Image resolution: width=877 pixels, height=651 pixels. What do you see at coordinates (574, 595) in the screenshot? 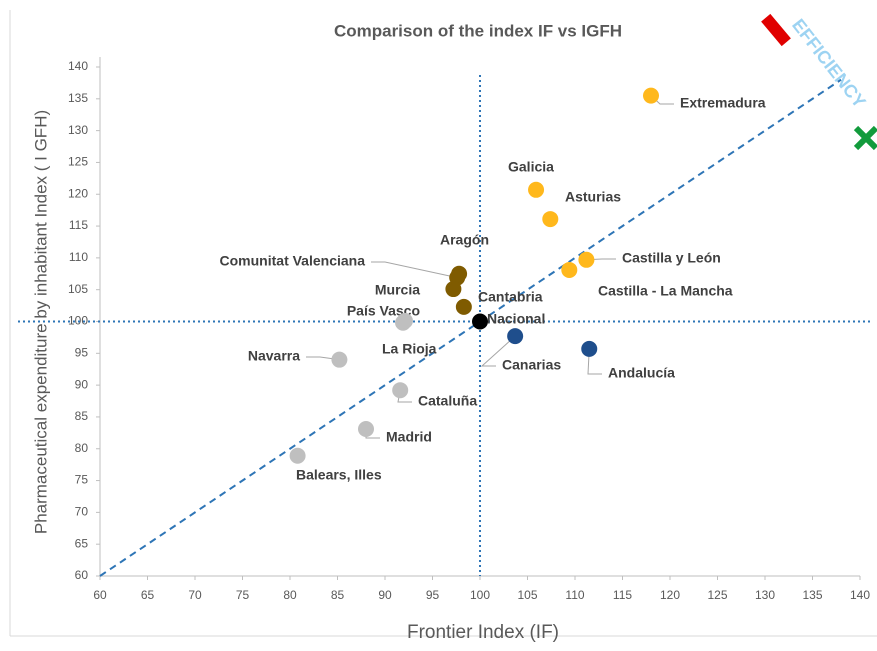
I see `x-tick-label: 110` at bounding box center [574, 595].